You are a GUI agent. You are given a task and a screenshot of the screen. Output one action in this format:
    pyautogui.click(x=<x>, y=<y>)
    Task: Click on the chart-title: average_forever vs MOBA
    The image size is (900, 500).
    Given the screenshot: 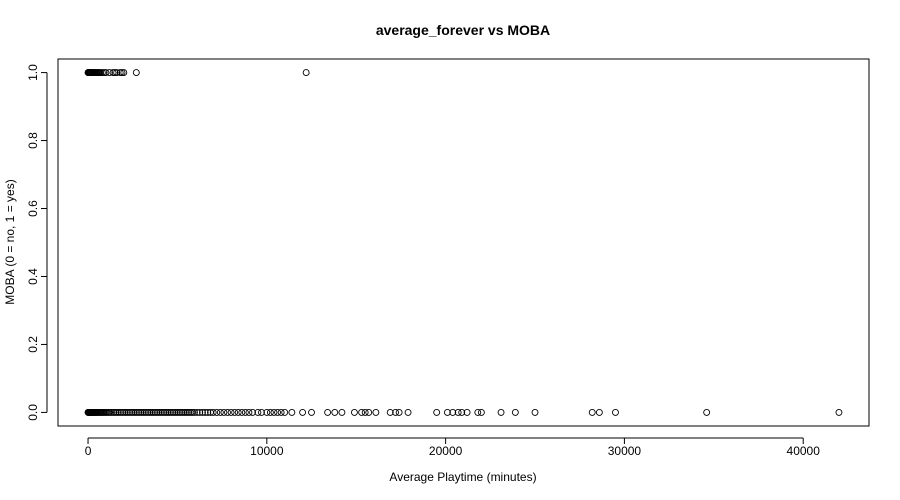 What is the action you would take?
    pyautogui.click(x=463, y=30)
    